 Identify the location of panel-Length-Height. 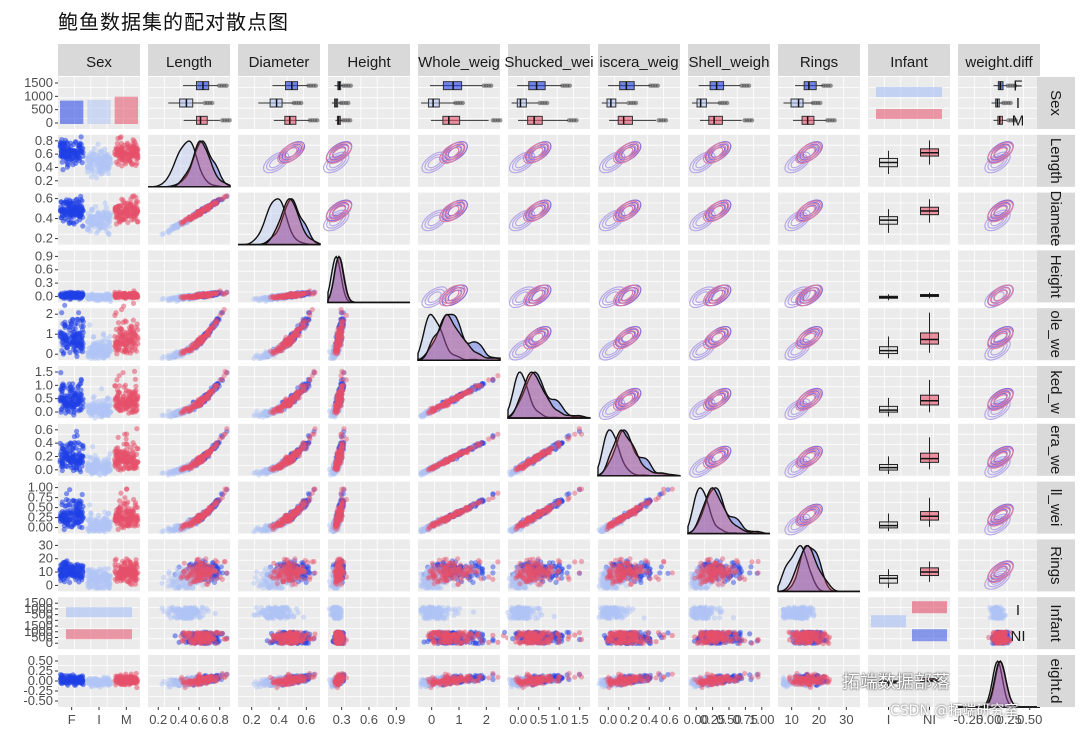
(366, 160).